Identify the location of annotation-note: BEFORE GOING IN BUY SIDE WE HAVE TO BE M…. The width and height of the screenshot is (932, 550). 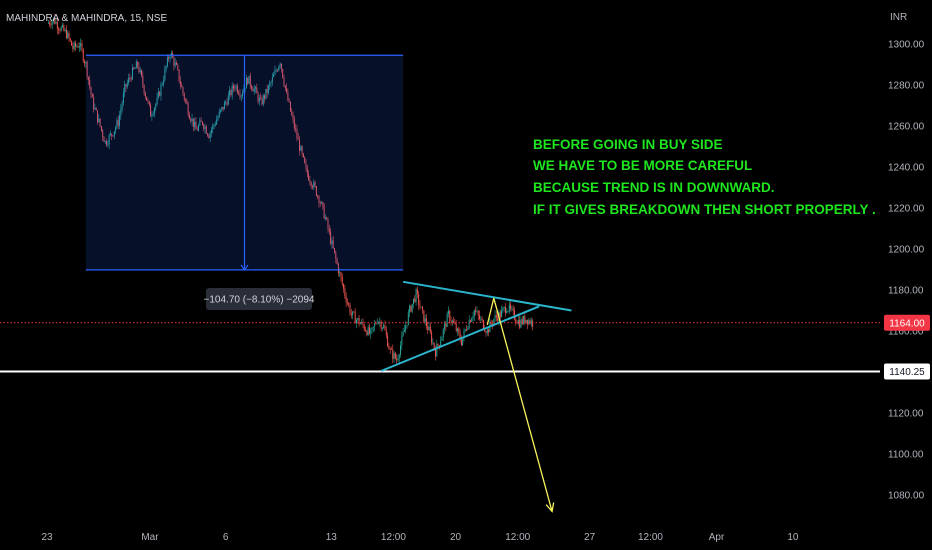
(704, 177).